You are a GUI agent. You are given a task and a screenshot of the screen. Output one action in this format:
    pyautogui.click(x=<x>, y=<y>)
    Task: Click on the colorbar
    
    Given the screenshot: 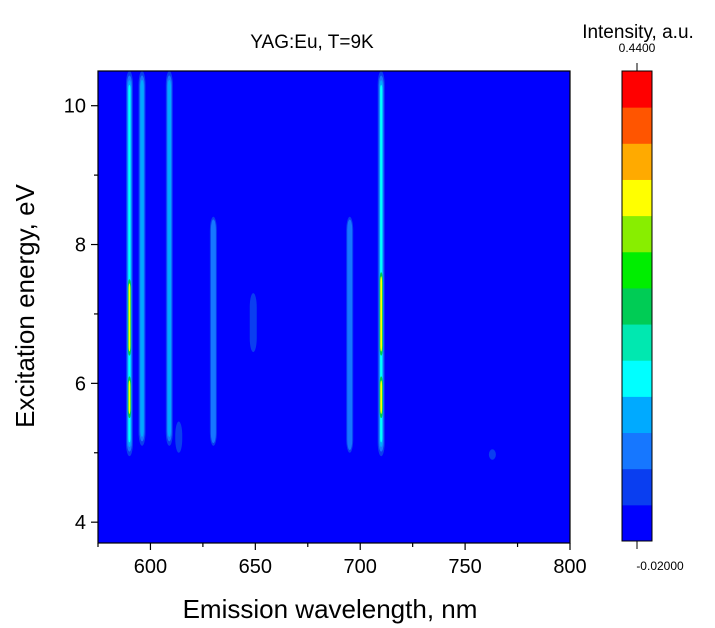 What is the action you would take?
    pyautogui.click(x=637, y=306)
    